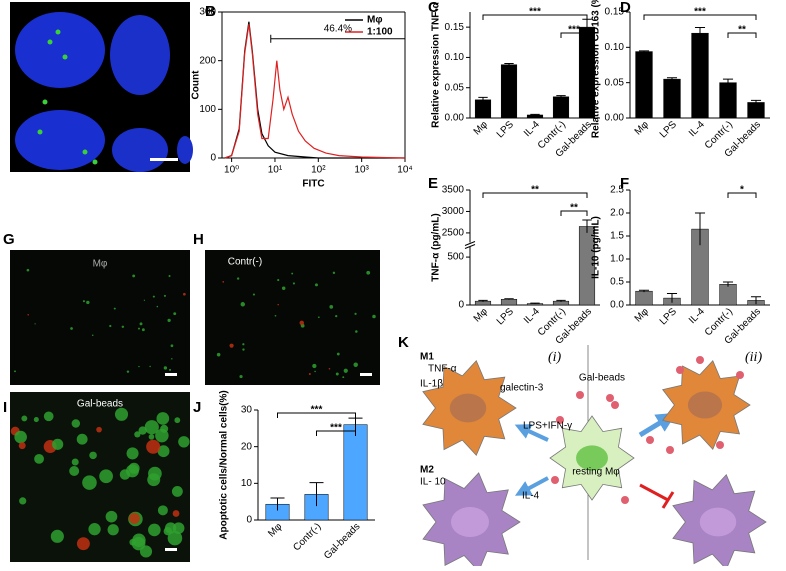 This screenshot has height=571, width=786. Describe the element at coordinates (596, 247) in the screenshot. I see `y-axis-label: IL-10 (pg/mL)` at that location.